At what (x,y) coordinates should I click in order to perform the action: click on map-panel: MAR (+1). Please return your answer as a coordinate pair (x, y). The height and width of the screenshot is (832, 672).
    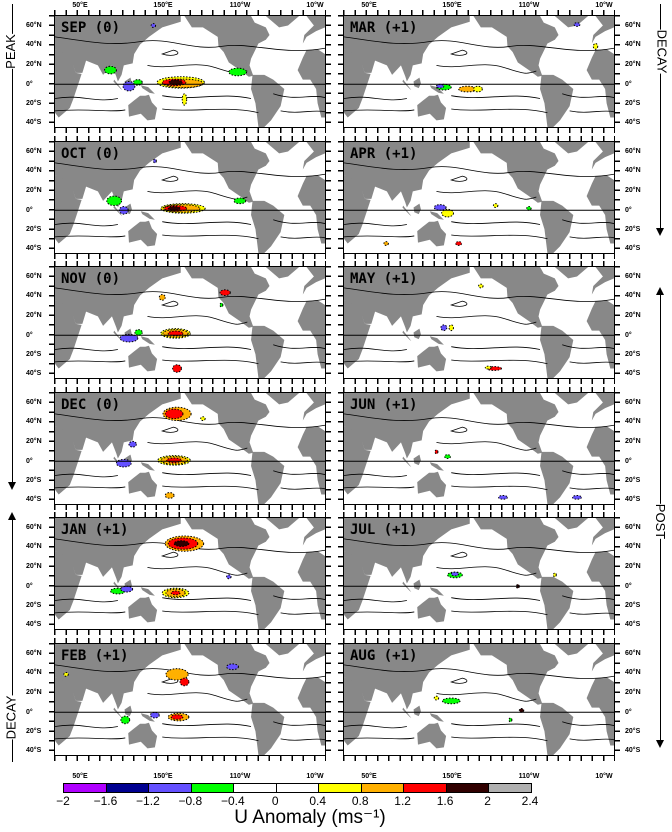
    Looking at the image, I should click on (479, 71).